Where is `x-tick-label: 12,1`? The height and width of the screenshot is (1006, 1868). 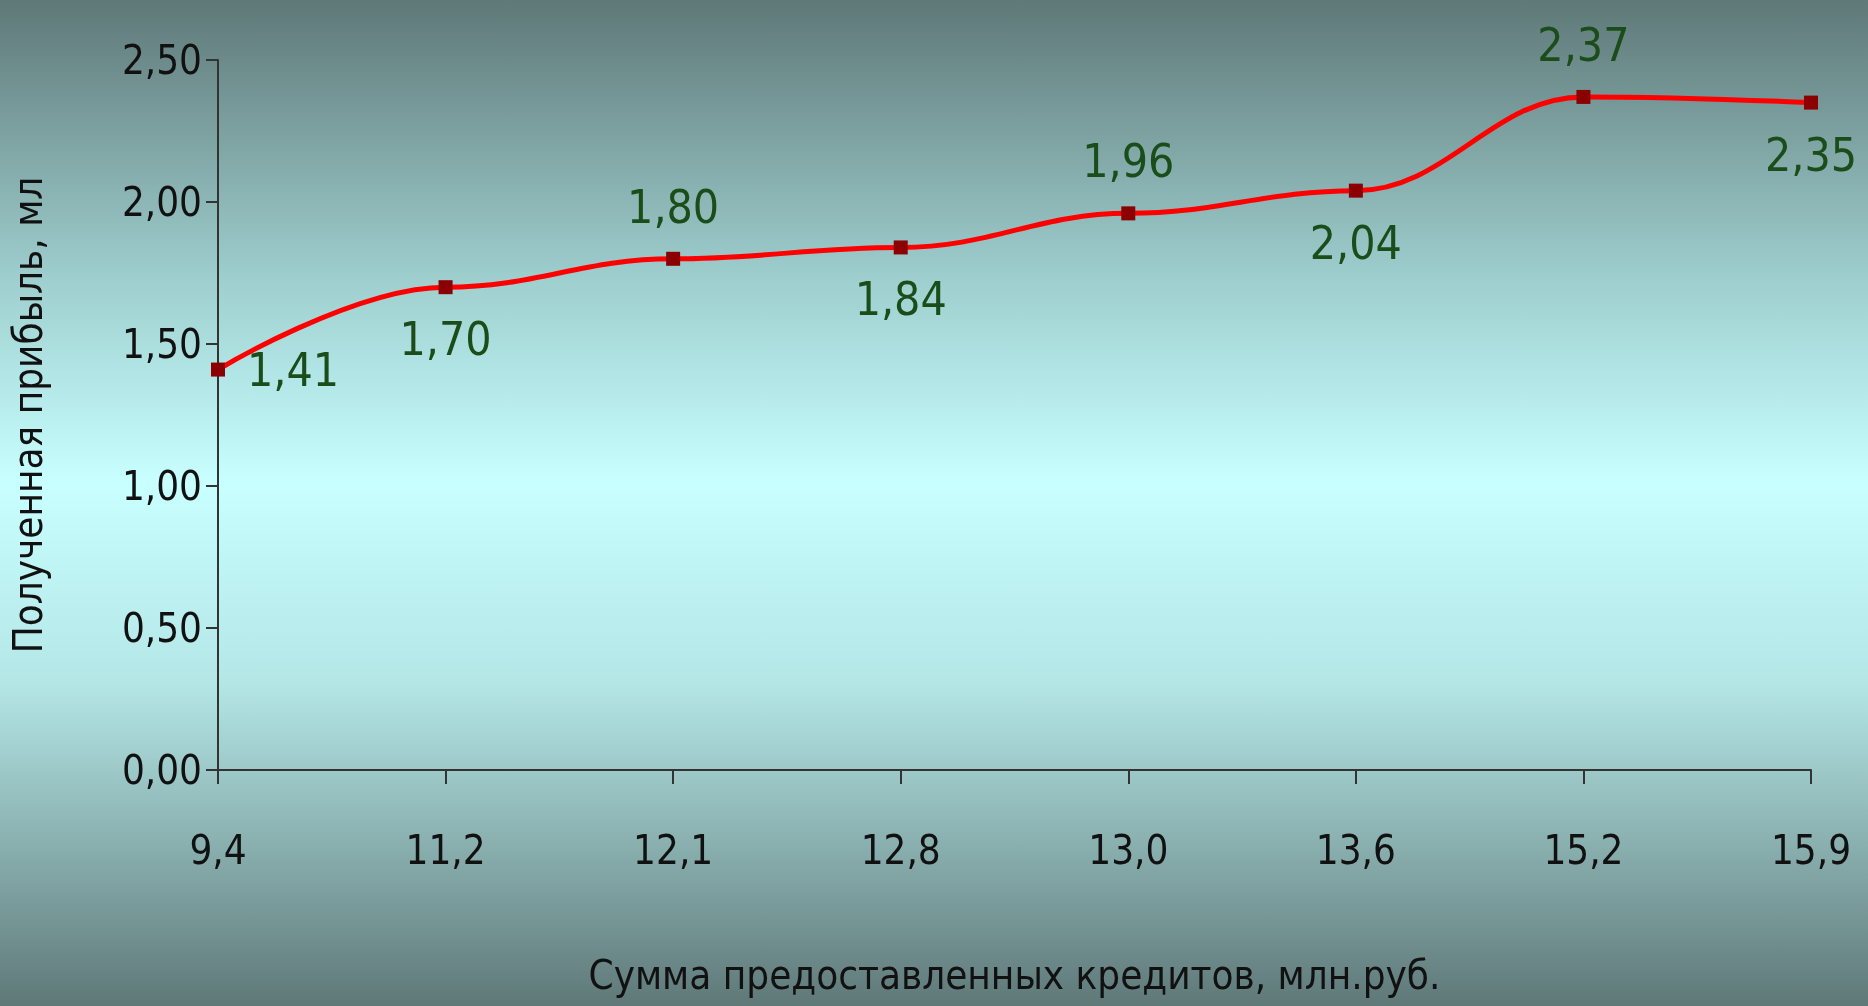 x-tick-label: 12,1 is located at coordinates (673, 850).